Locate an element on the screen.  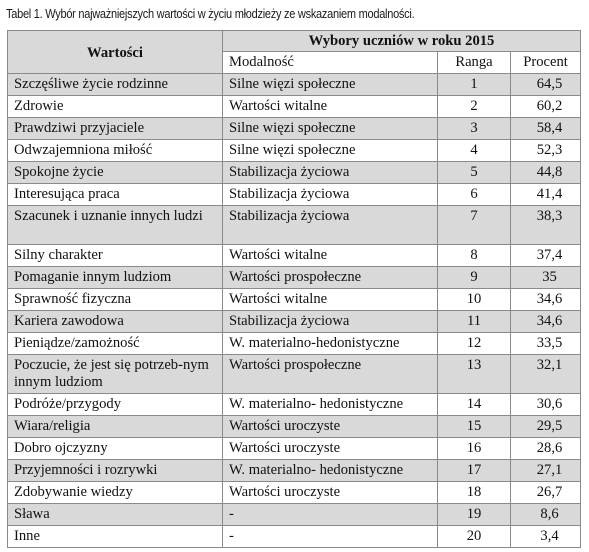
percent-cell: 64,5 is located at coordinates (545, 84).